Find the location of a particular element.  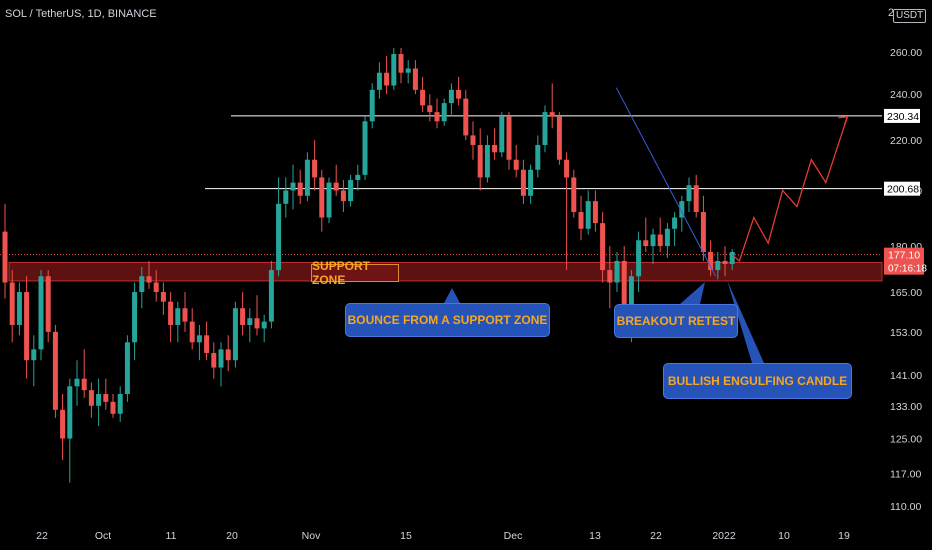

breakout-callout: BREAKOUT RETEST is located at coordinates (676, 321).